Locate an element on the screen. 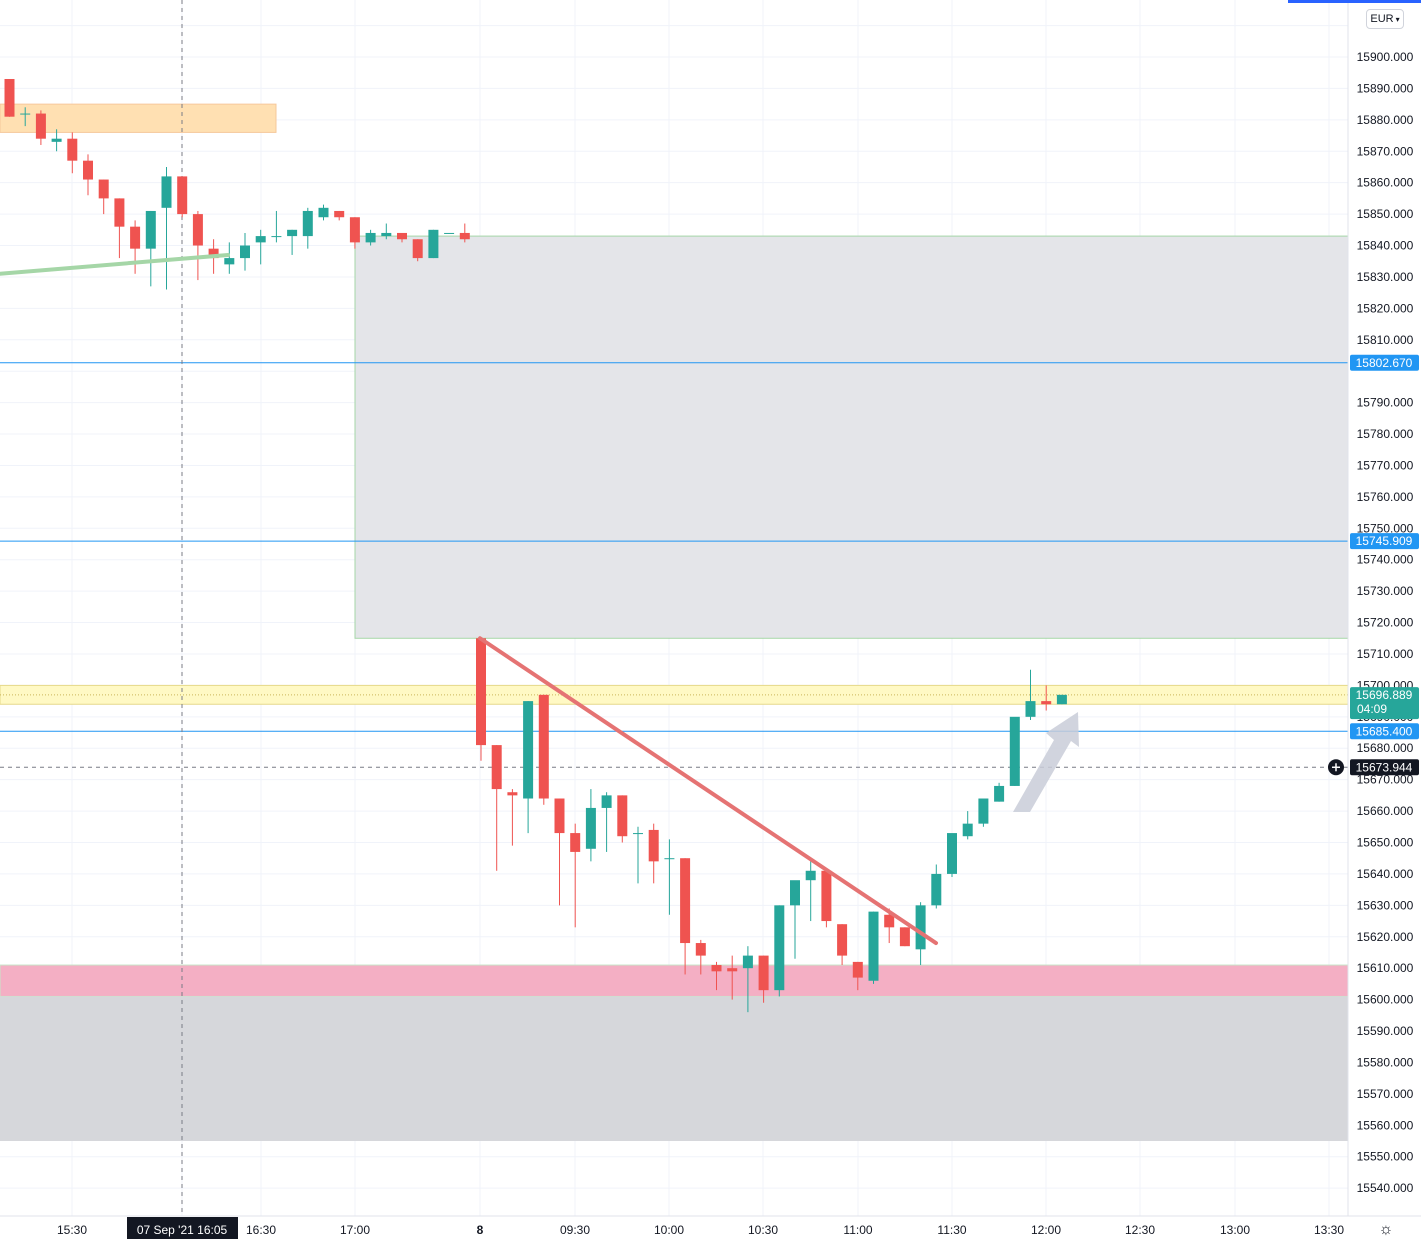 Image resolution: width=1421 pixels, height=1247 pixels. price-tick-label: 15600.000 is located at coordinates (1385, 1000).